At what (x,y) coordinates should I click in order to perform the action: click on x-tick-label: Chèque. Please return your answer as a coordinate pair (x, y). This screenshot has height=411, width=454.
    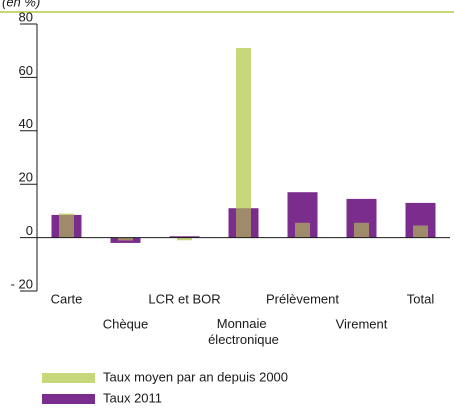
    Looking at the image, I should click on (126, 323).